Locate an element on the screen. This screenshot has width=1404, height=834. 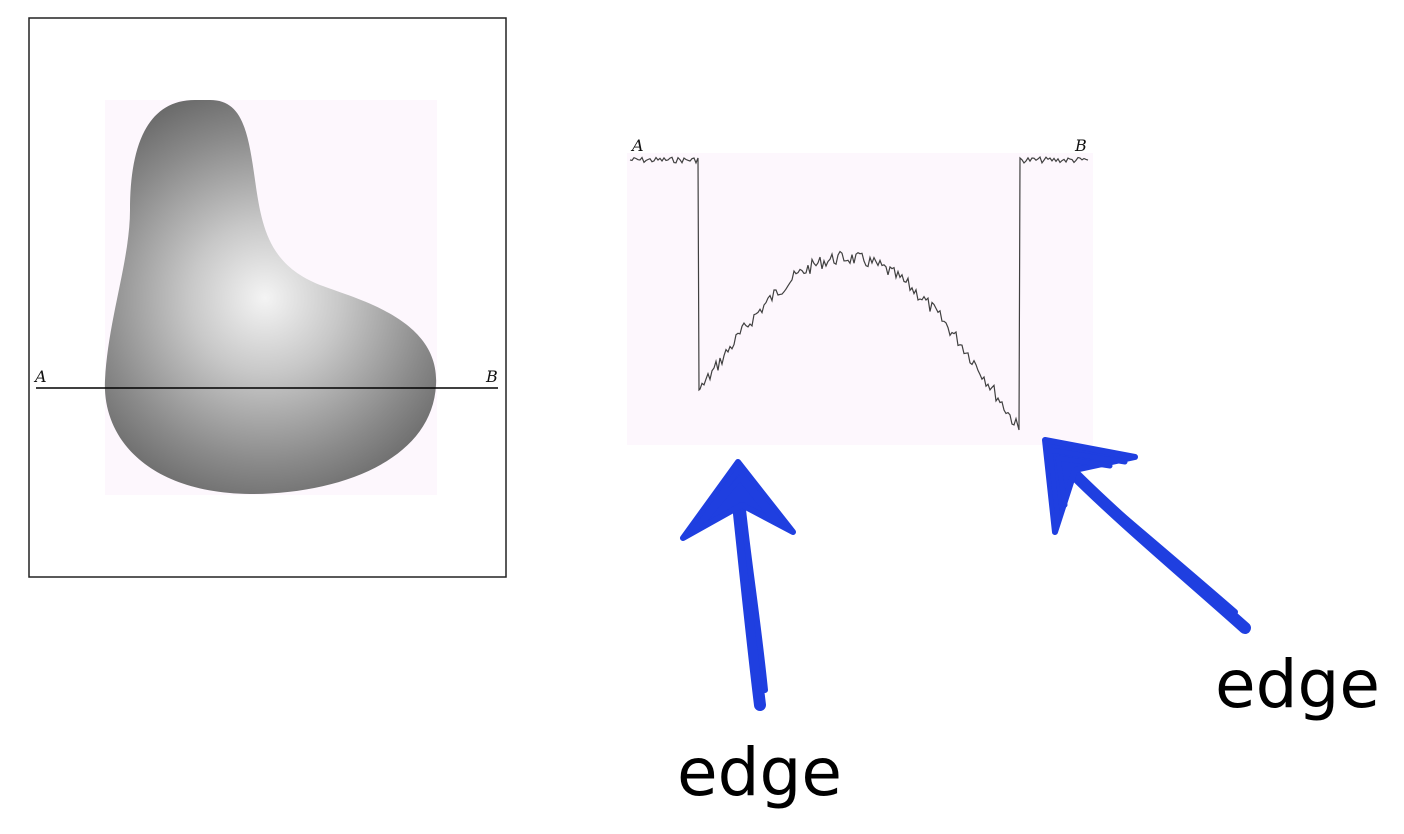
arrow-right-head is located at coordinates (1090, 486).